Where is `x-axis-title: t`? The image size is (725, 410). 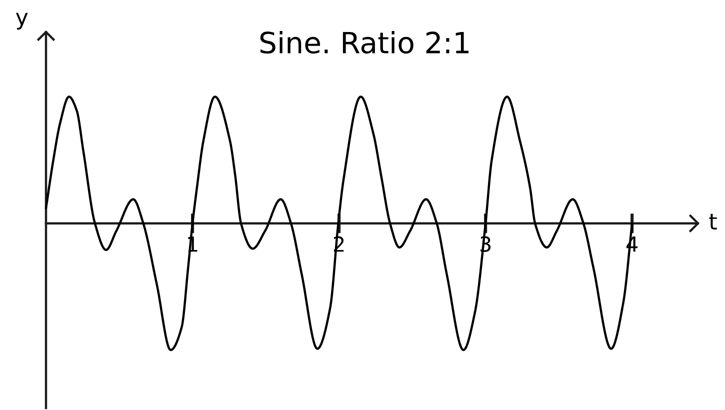 x-axis-title: t is located at coordinates (713, 222).